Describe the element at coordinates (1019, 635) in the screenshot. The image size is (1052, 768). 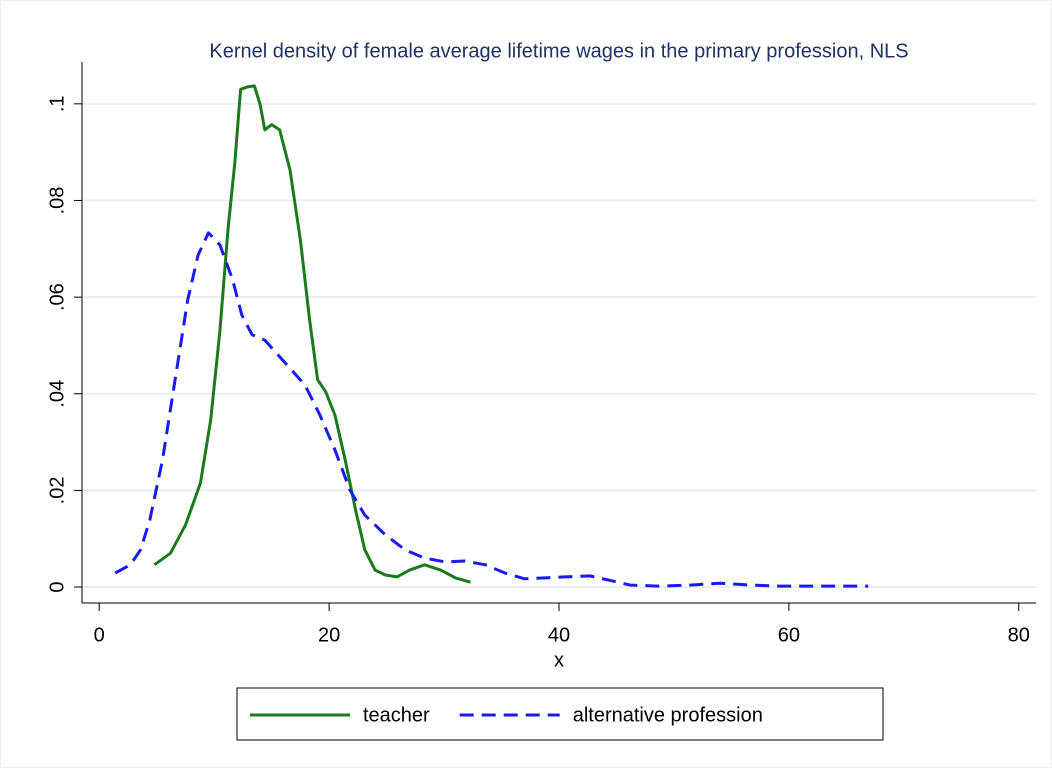
I see `x-tick-label: 80` at that location.